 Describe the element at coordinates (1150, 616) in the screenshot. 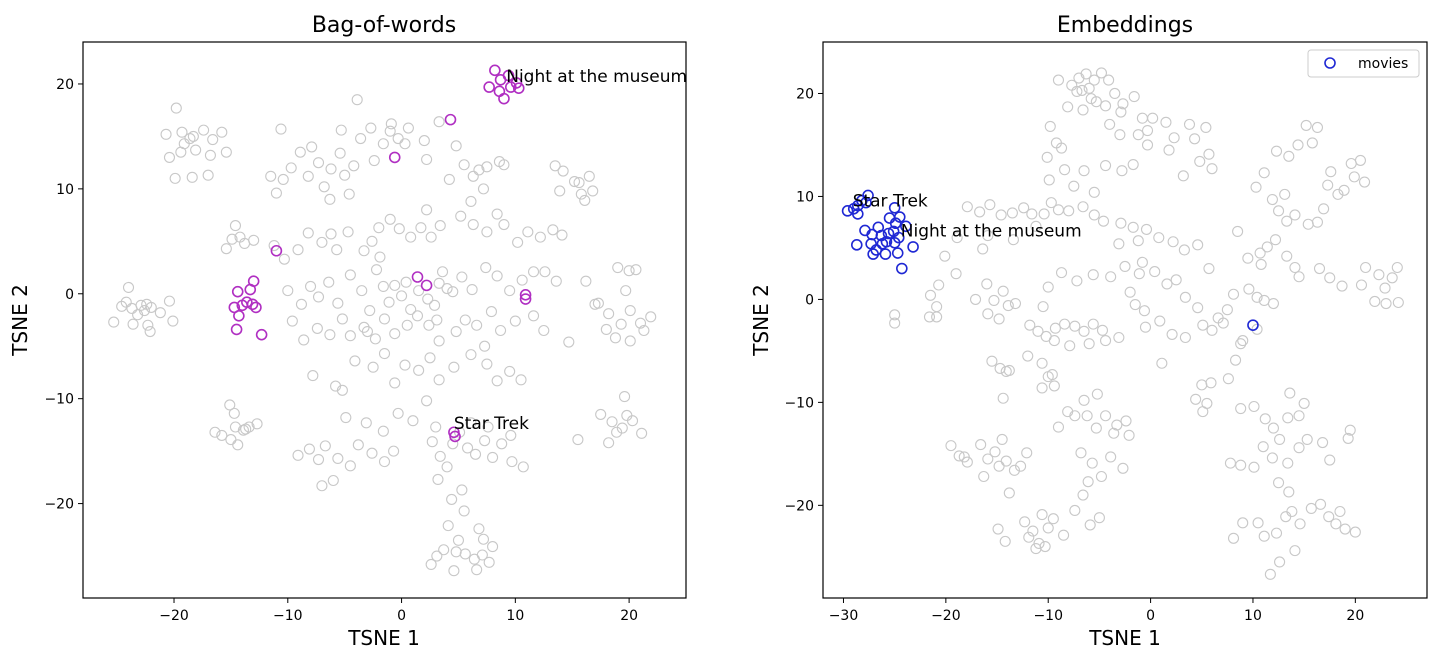

I see `x-tick-label: 0` at that location.